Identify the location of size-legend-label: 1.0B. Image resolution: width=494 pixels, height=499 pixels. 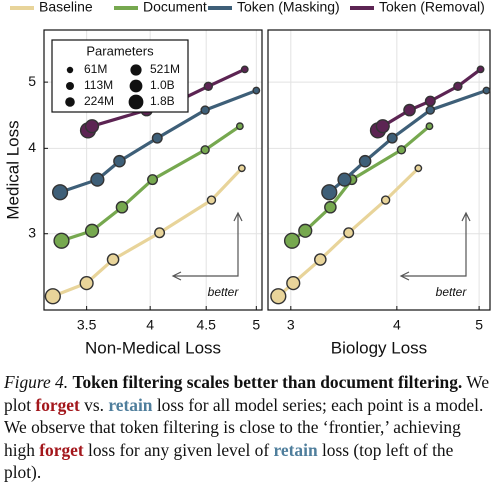
(162, 85).